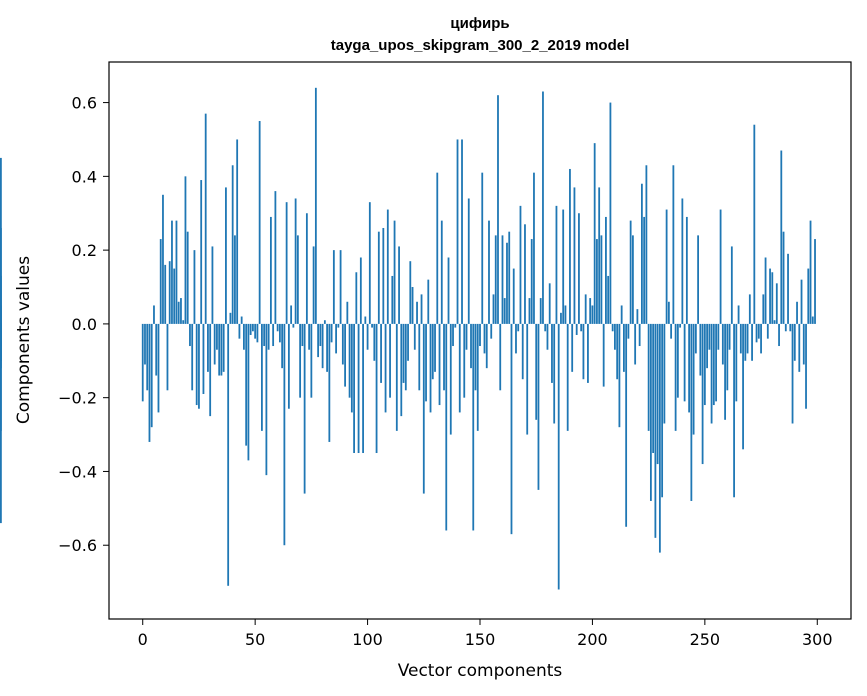 This screenshot has width=867, height=696. I want to click on x-tick-label: 150, so click(480, 639).